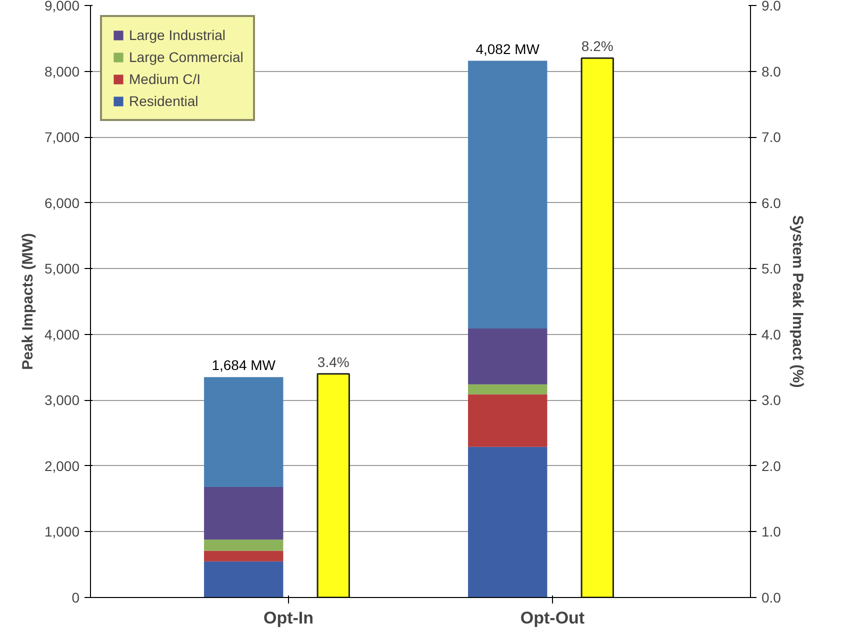 The image size is (854, 634). Describe the element at coordinates (797, 301) in the screenshot. I see `y2-axis-title: System Peak Impact (%)` at that location.